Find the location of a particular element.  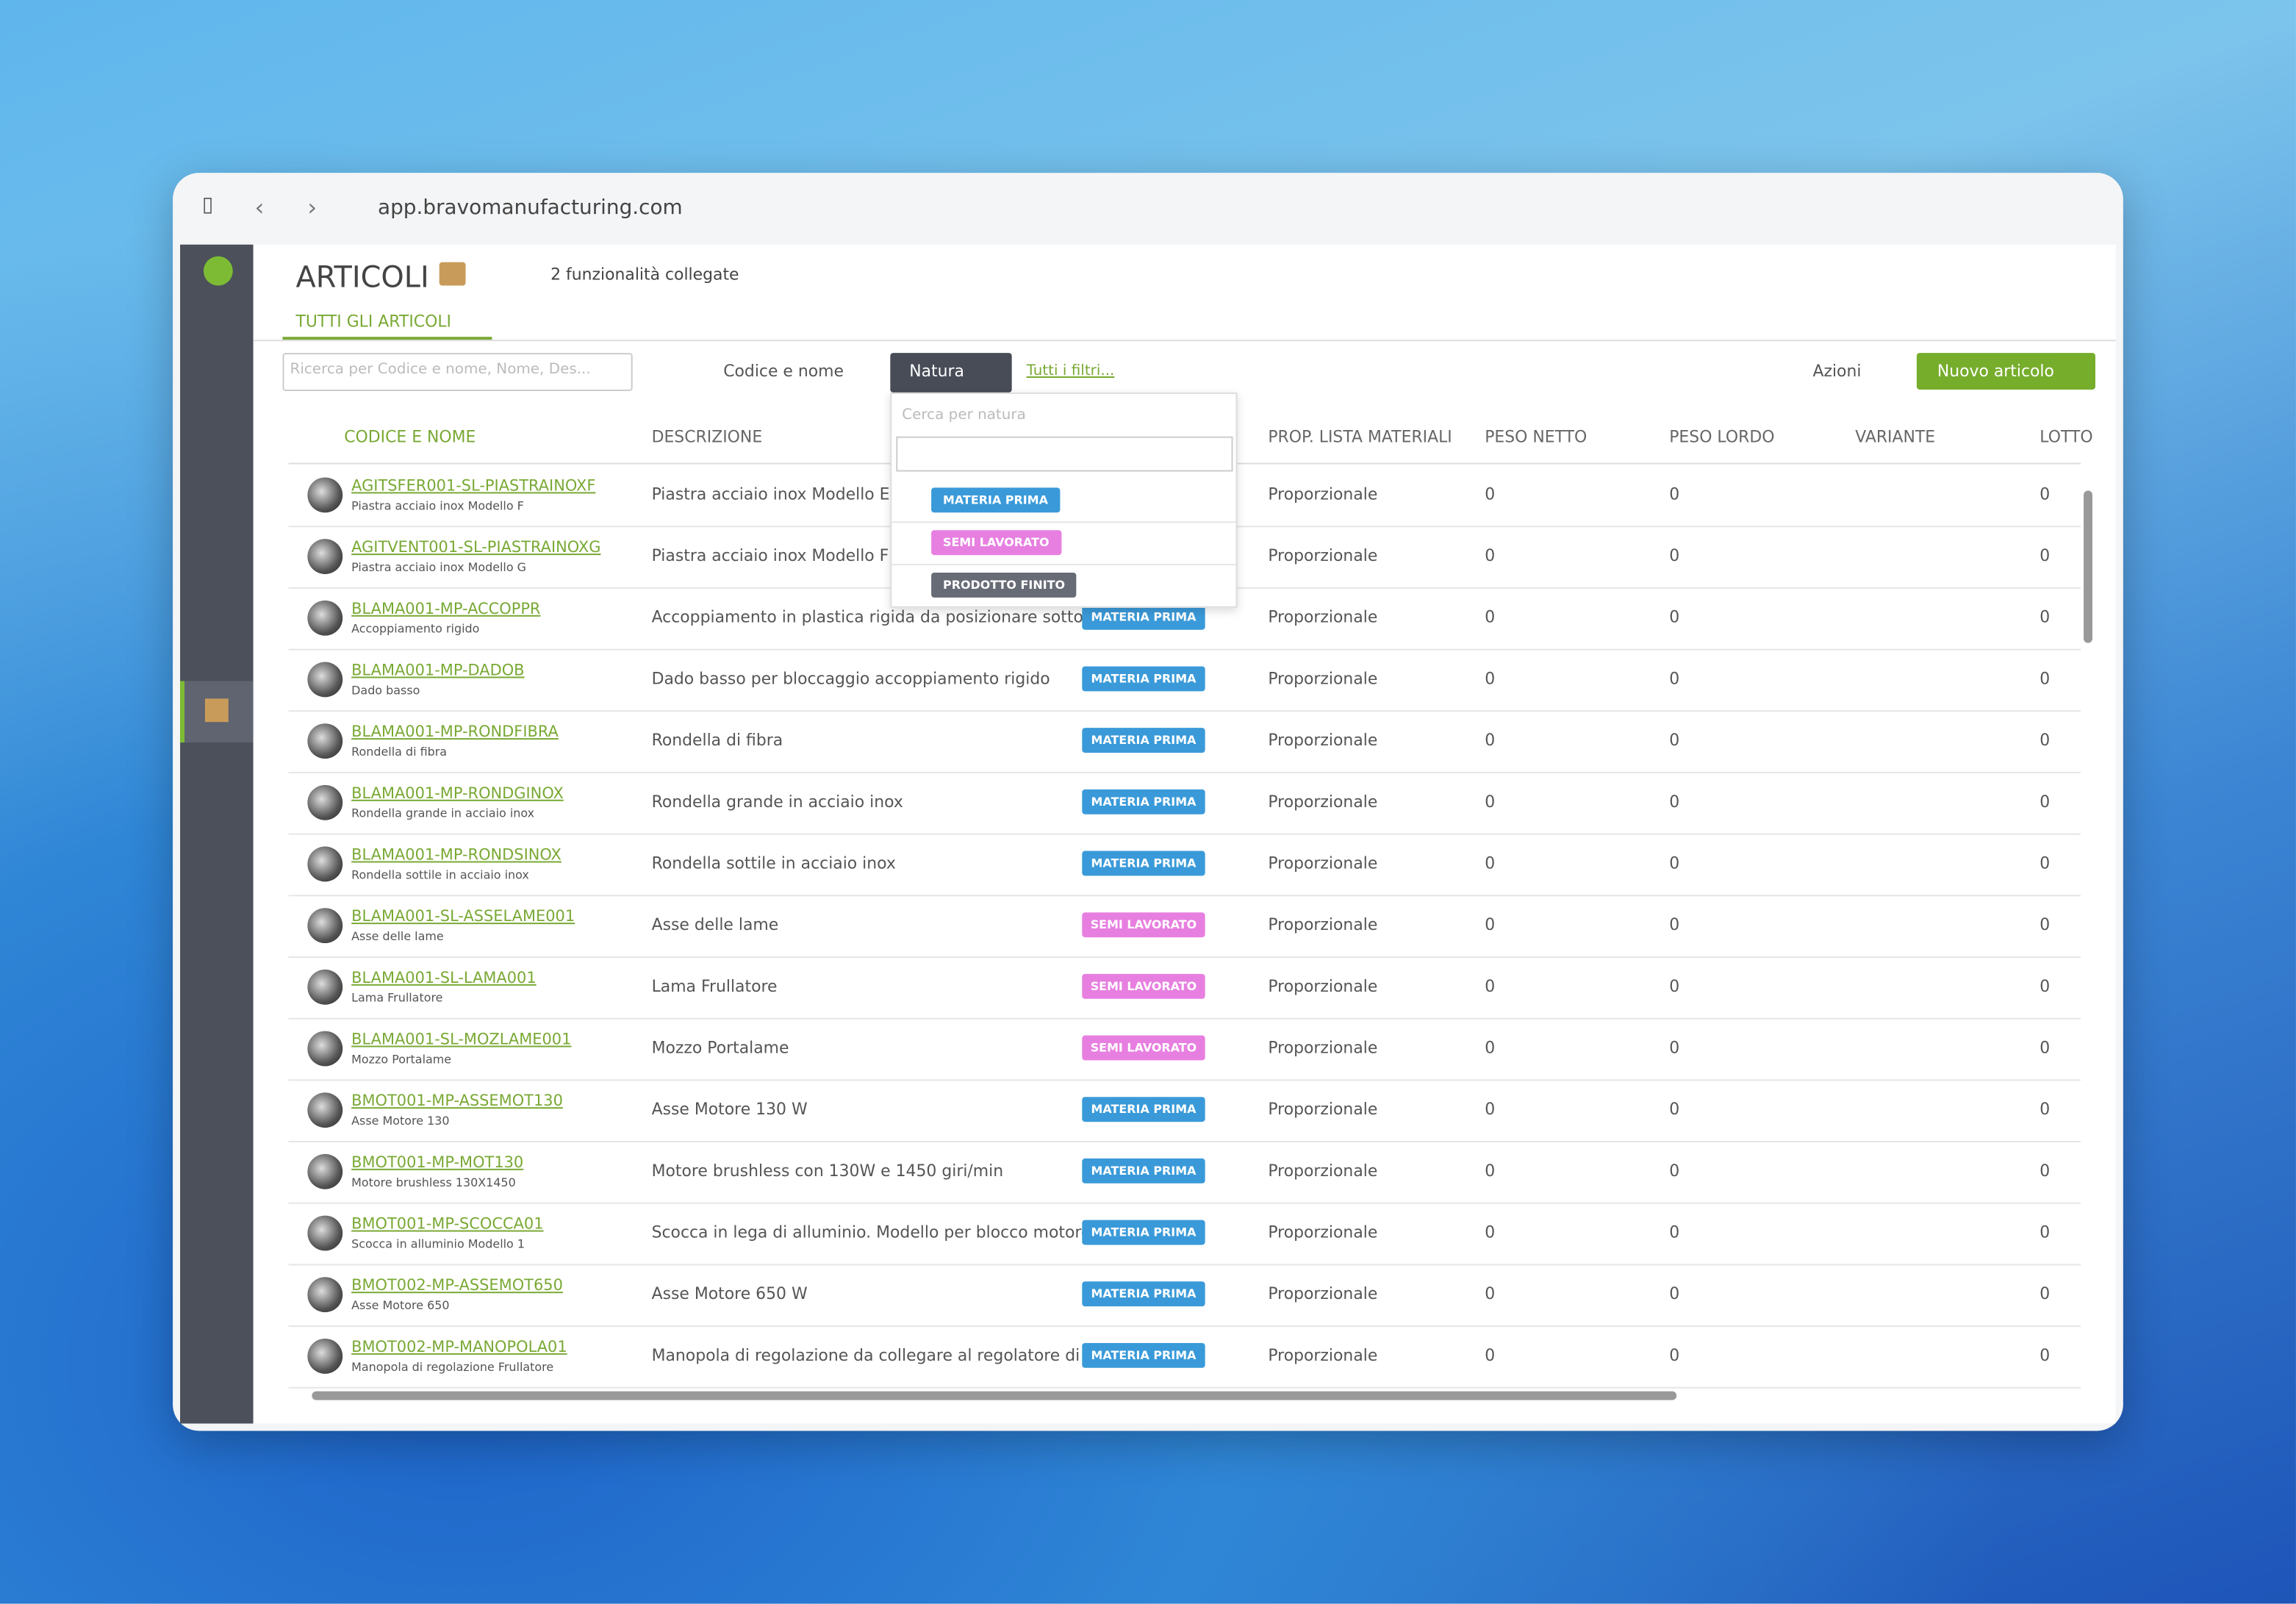

nav-icon is located at coordinates (216, 710).